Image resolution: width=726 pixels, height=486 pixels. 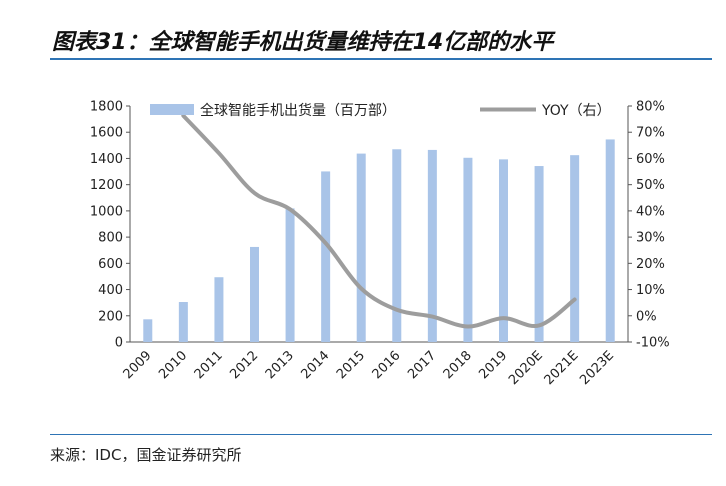 I want to click on right-axis-tick-label: 30%, so click(x=650, y=238).